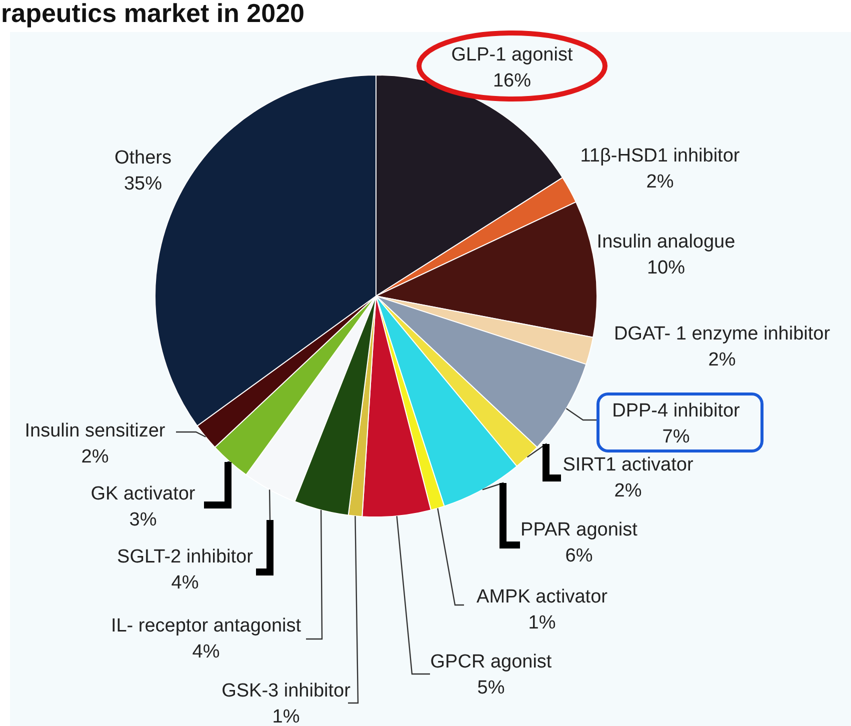  What do you see at coordinates (542, 597) in the screenshot?
I see `slice-label: AMPK activator` at bounding box center [542, 597].